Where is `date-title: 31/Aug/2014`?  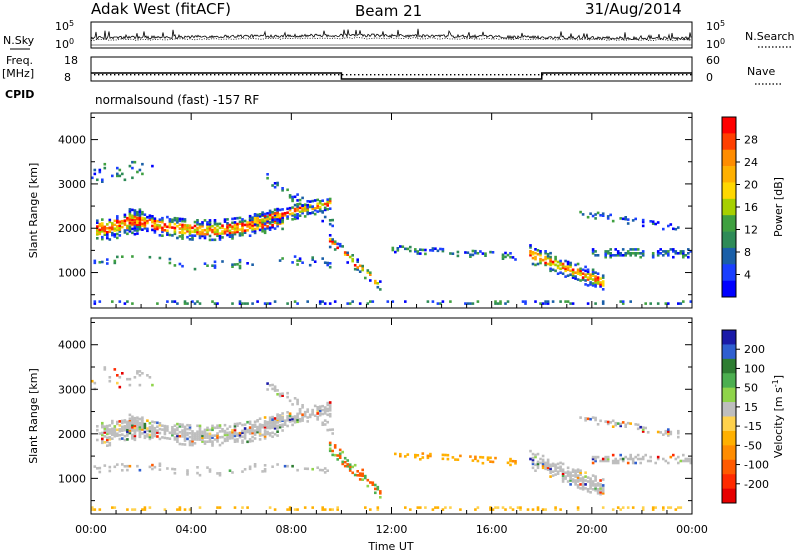
date-title: 31/Aug/2014 is located at coordinates (633, 9).